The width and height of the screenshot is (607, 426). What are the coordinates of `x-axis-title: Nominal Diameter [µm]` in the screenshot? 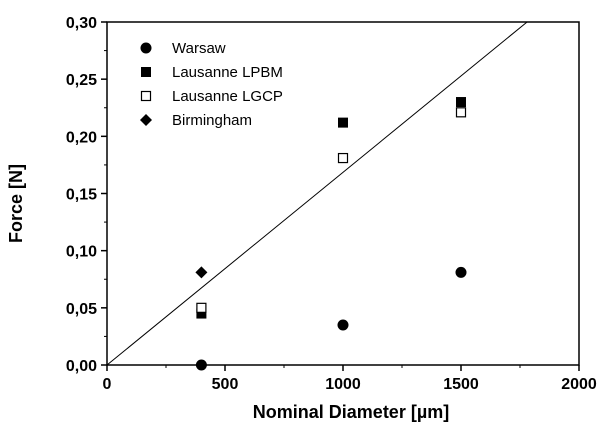 It's located at (351, 412).